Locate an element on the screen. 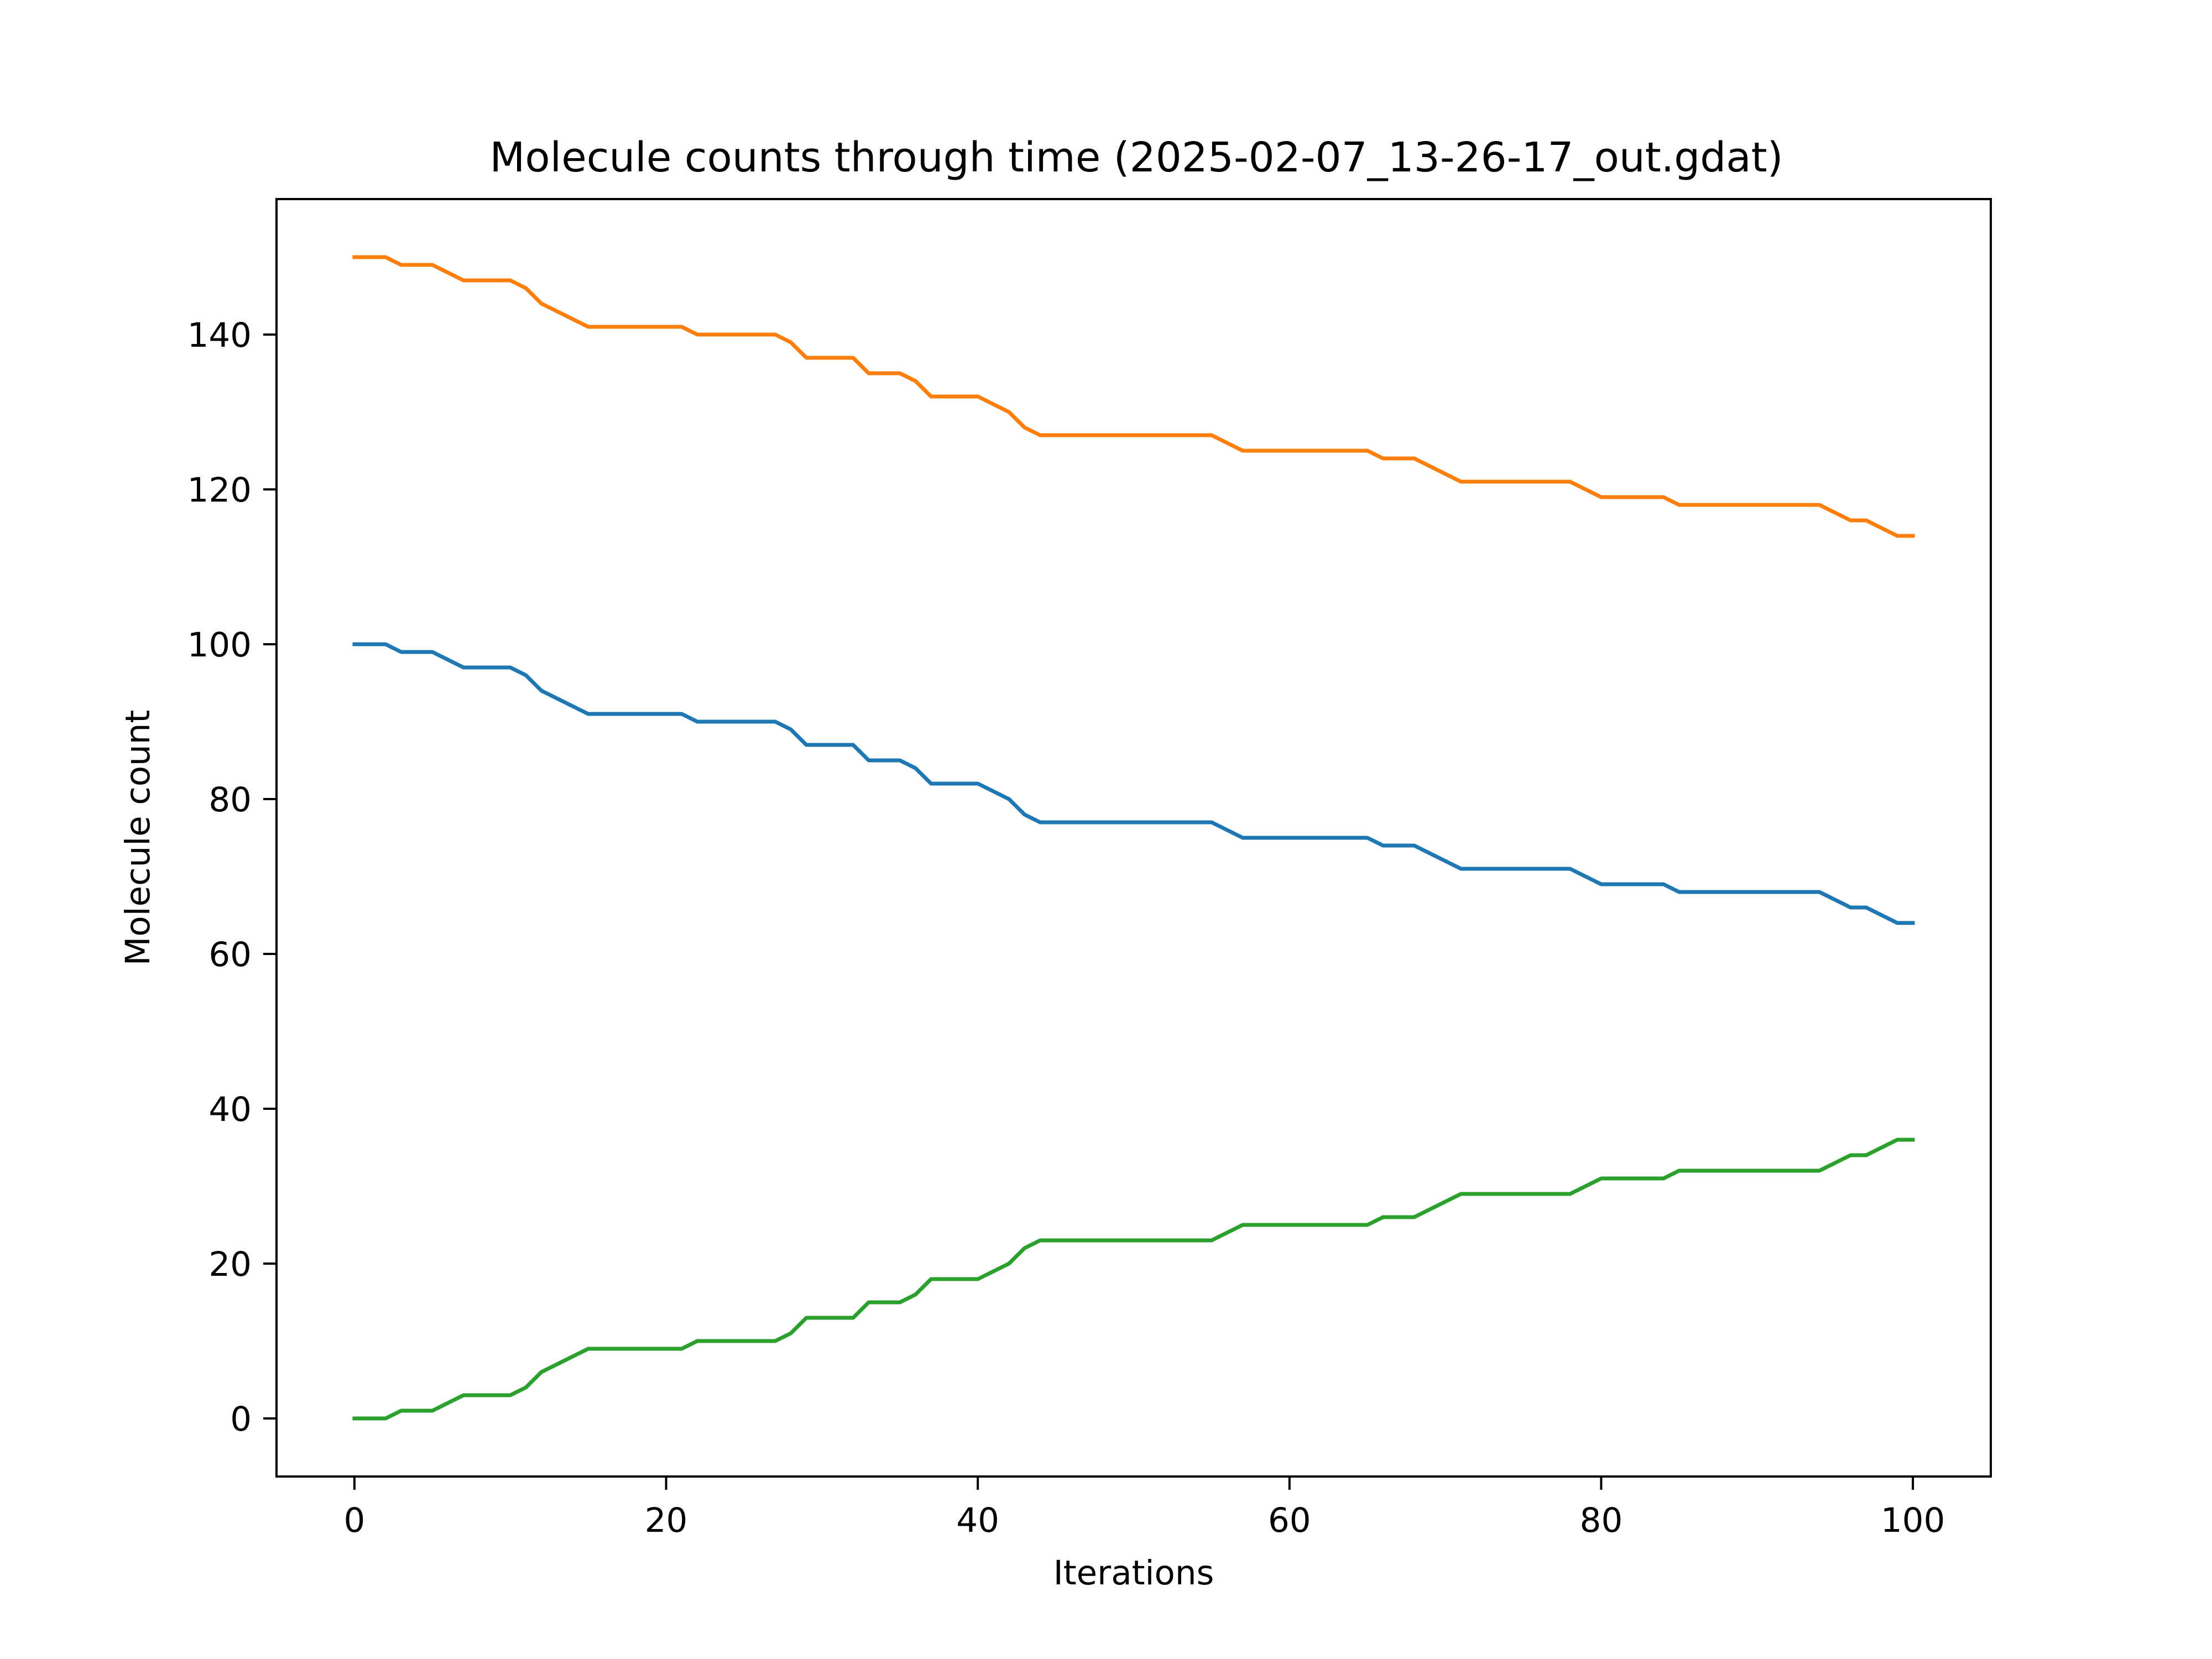 This screenshot has width=2212, height=1659. y-tick-label: 100 is located at coordinates (220, 645).